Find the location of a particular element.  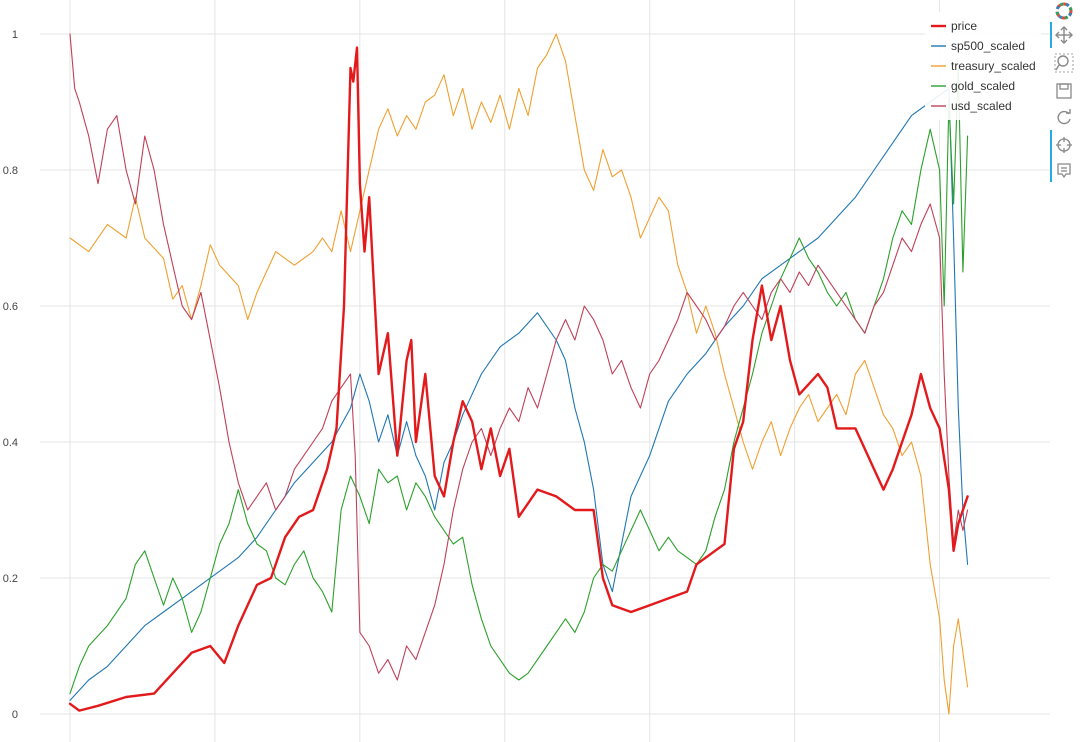

legend-label: treasury_scaled is located at coordinates (993, 66).